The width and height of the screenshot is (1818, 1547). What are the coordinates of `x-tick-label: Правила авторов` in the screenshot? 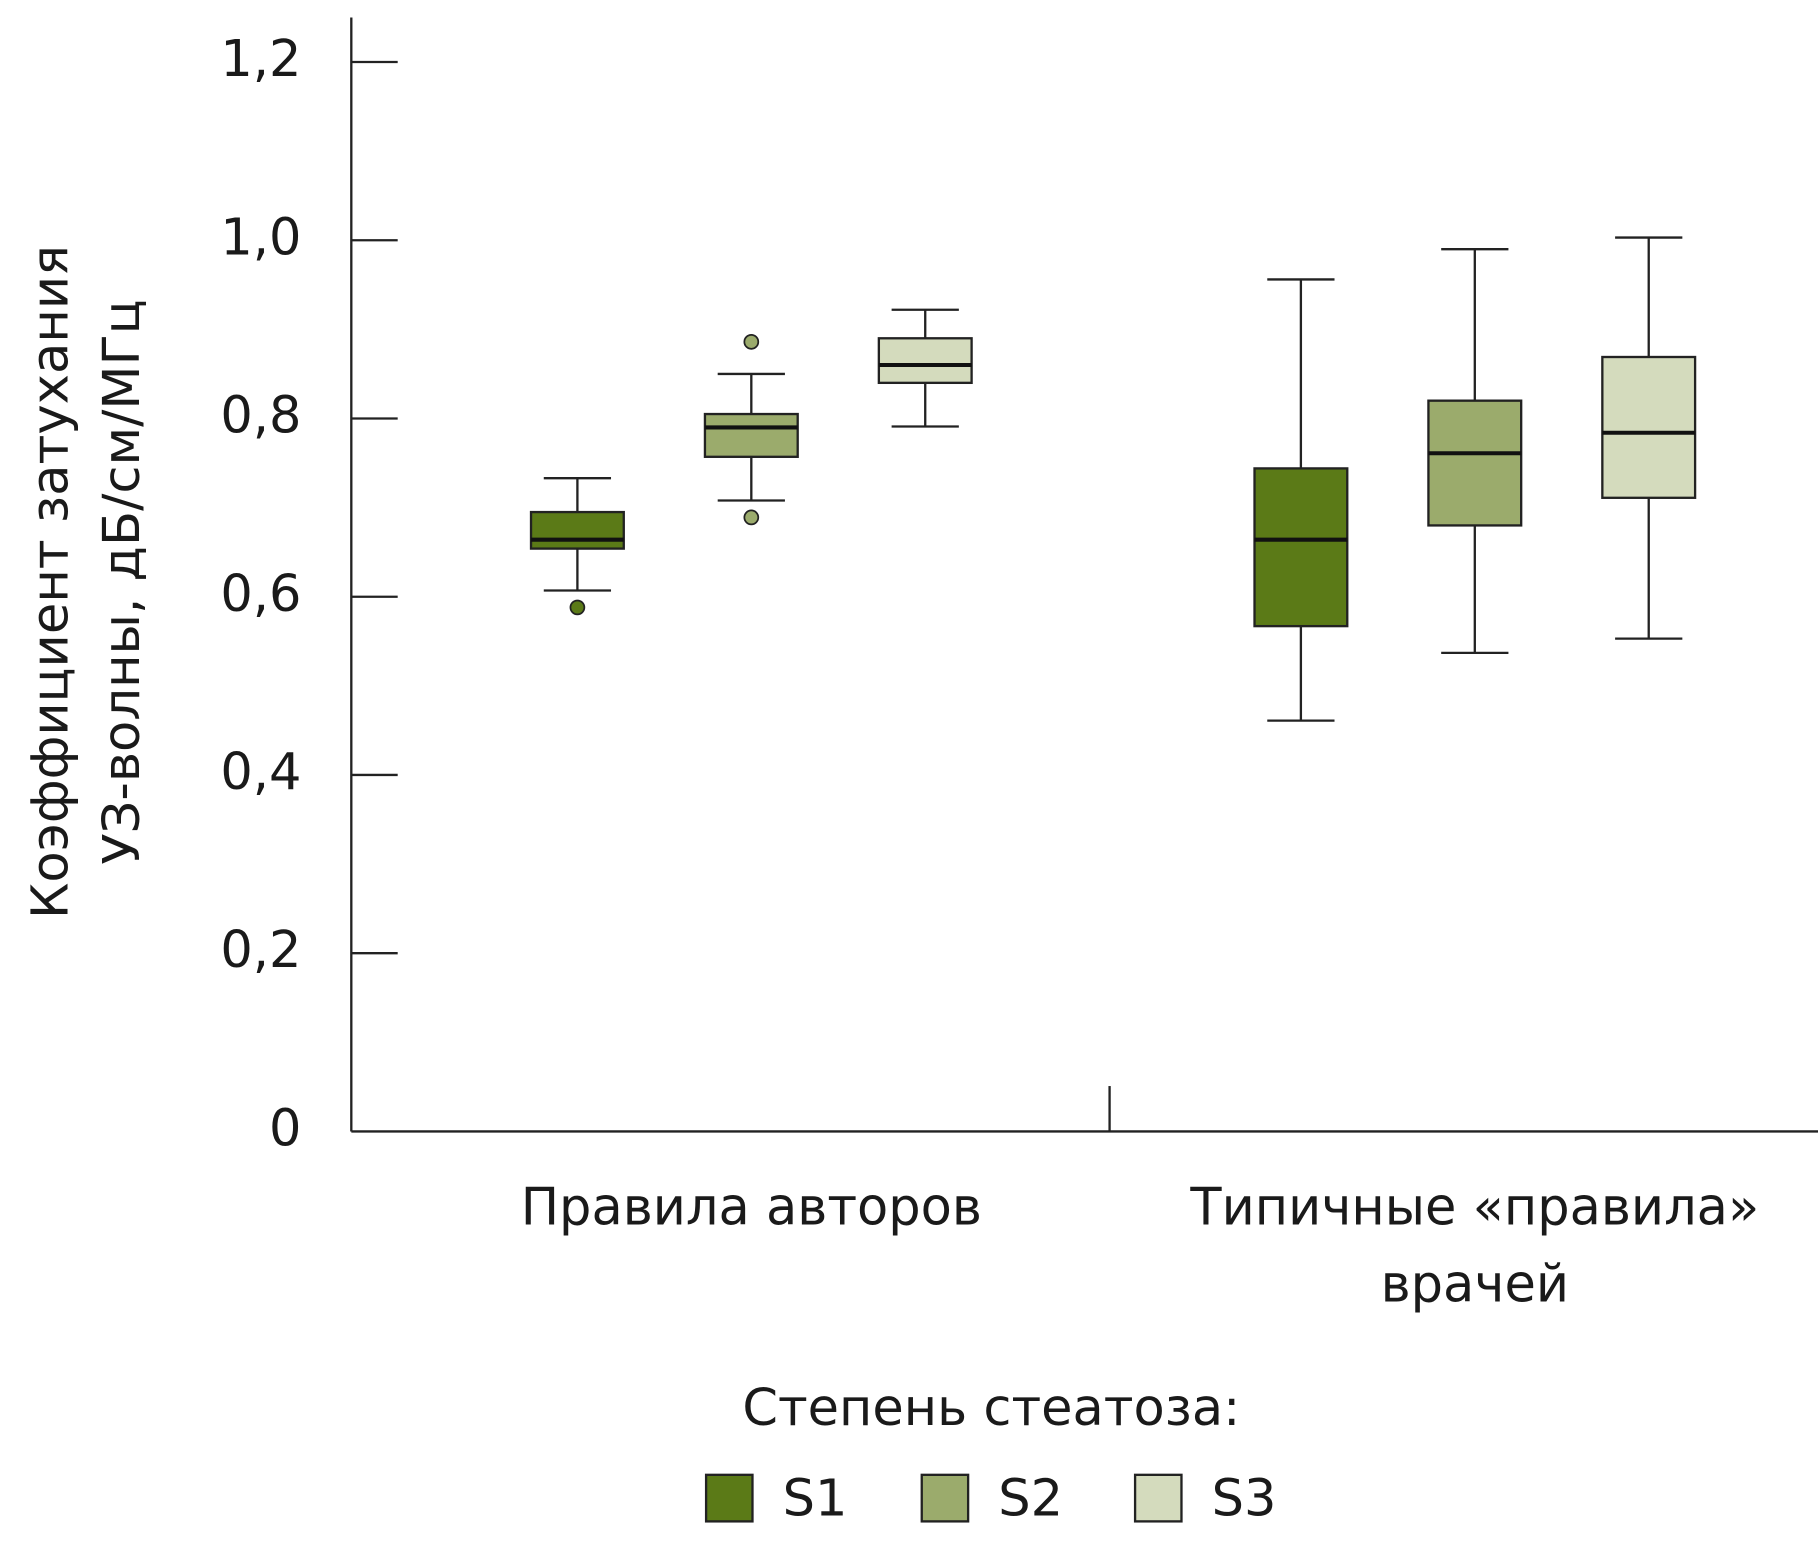 It's located at (751, 1208).